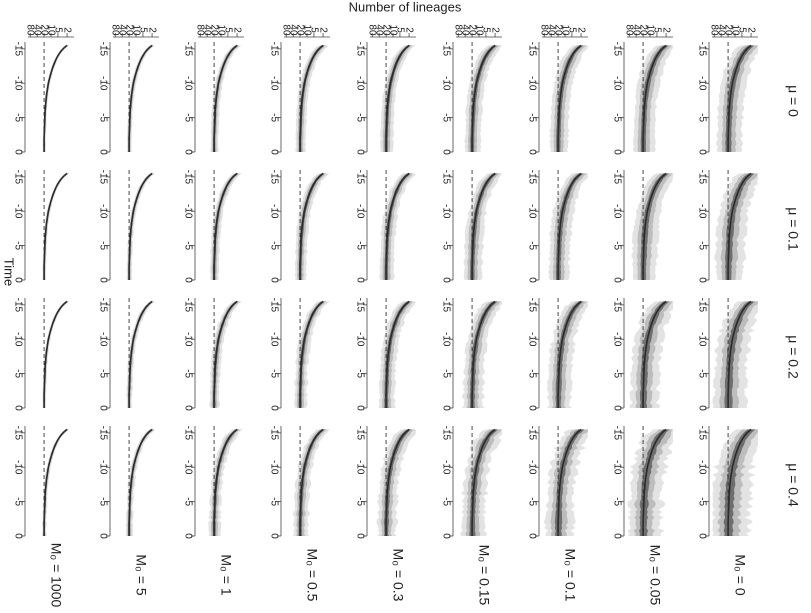 The width and height of the screenshot is (811, 613). I want to click on mu-label: μ = 0, so click(793, 101).